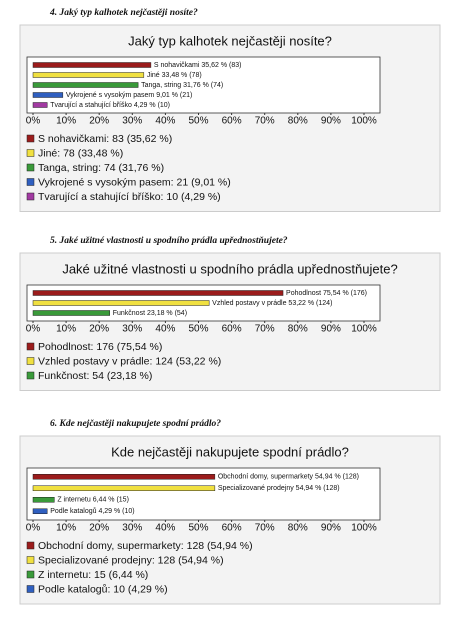  What do you see at coordinates (101, 168) in the screenshot?
I see `legend-entry: Tanga, string: 74 (31,76 %)` at bounding box center [101, 168].